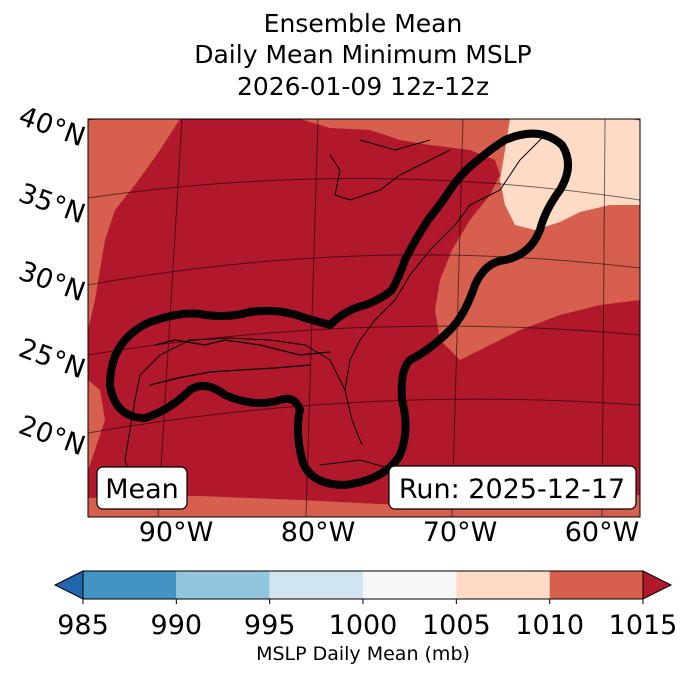  I want to click on coastline-gulf, so click(235, 421).